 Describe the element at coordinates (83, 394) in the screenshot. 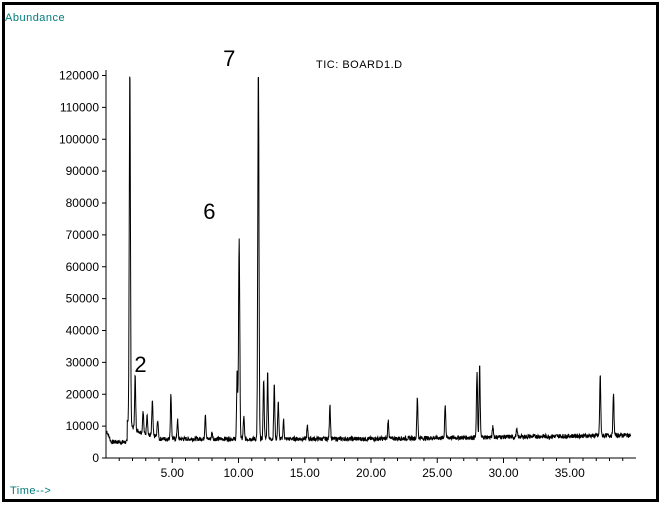

I see `y-tick-label: 20000` at that location.